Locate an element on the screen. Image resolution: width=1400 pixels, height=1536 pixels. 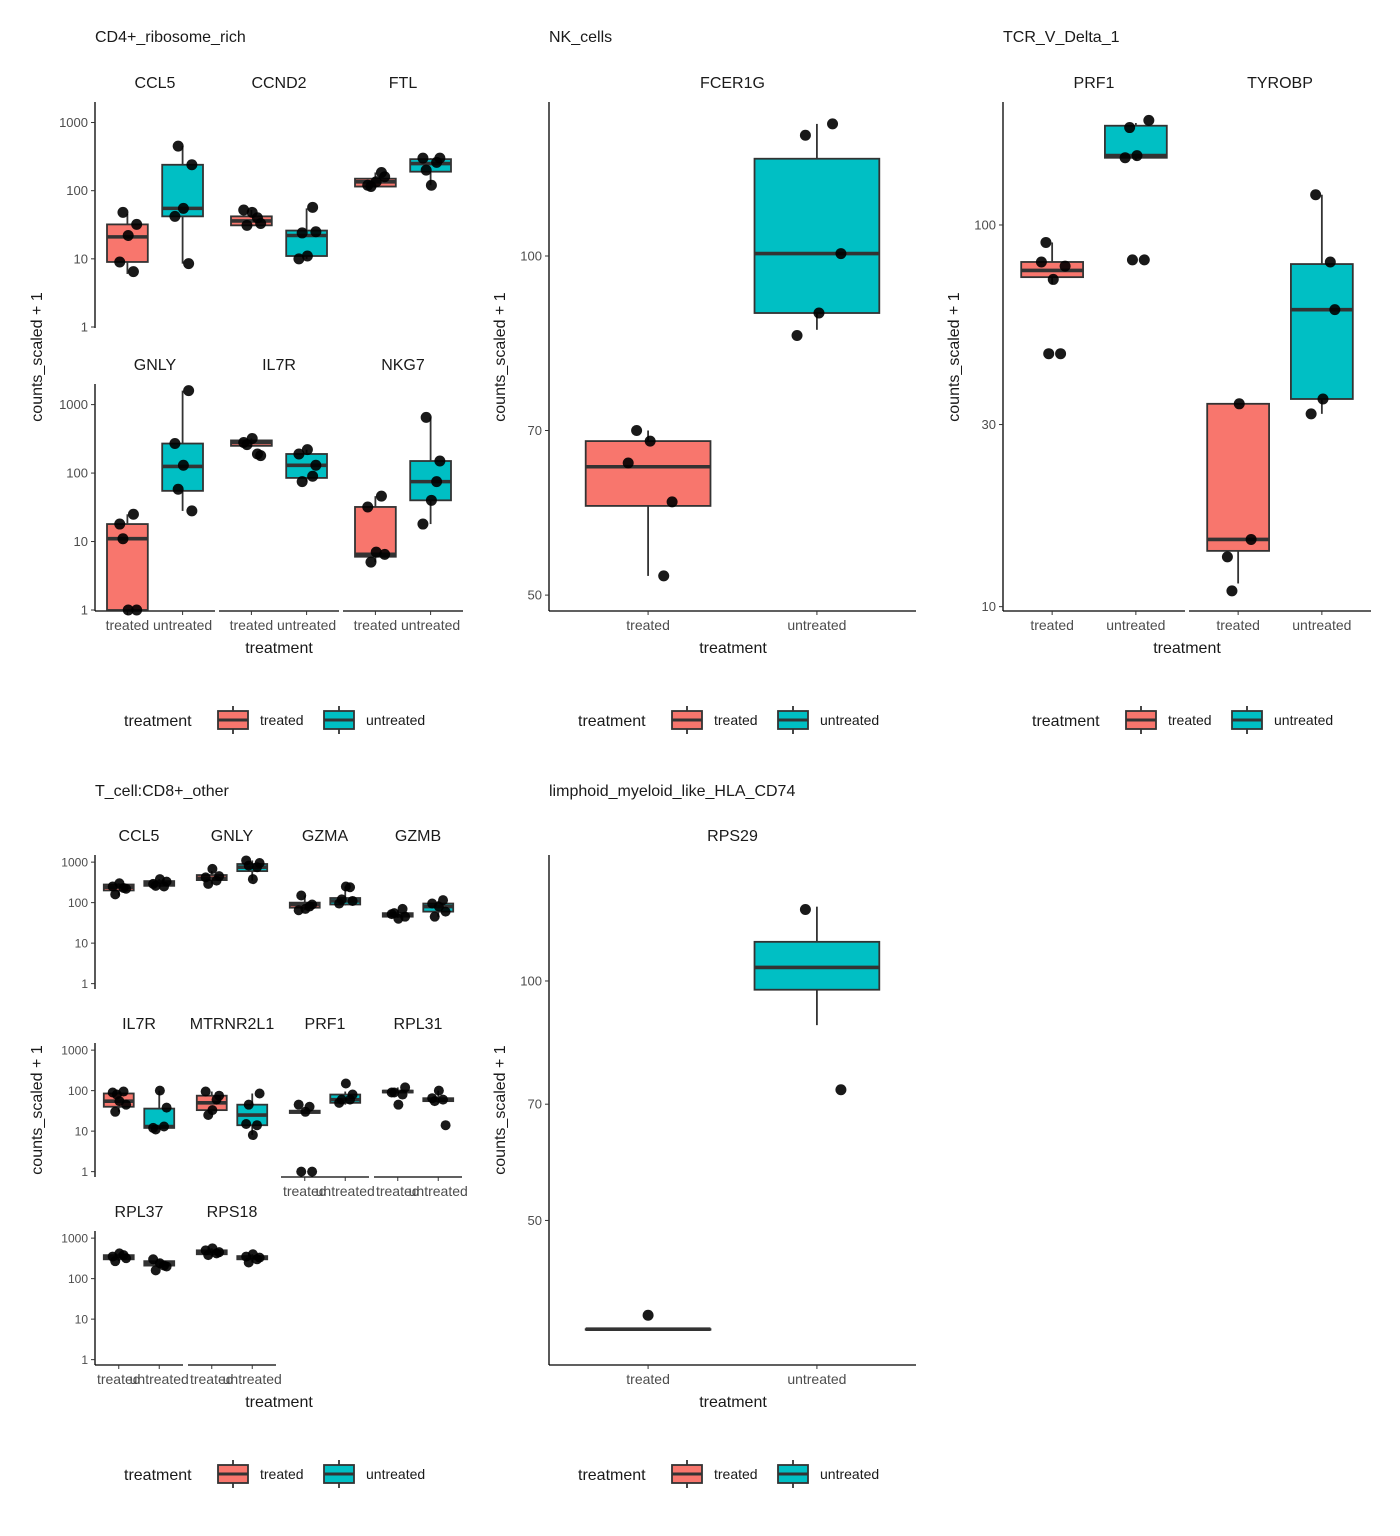
y-axis-title: counts_scaled + 1 is located at coordinates (37, 1110).